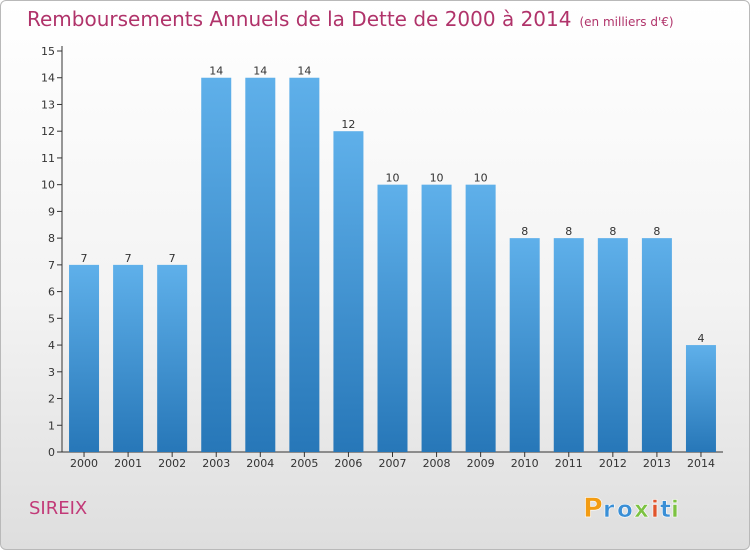  What do you see at coordinates (48, 131) in the screenshot?
I see `y-tick-label: 12` at bounding box center [48, 131].